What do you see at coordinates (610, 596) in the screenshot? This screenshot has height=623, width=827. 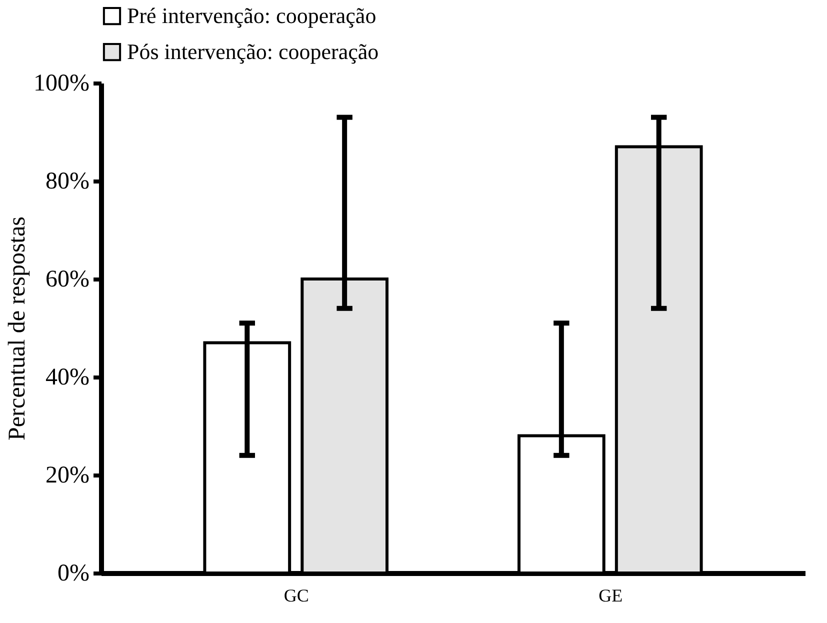 I see `x-tick-label: GE` at bounding box center [610, 596].